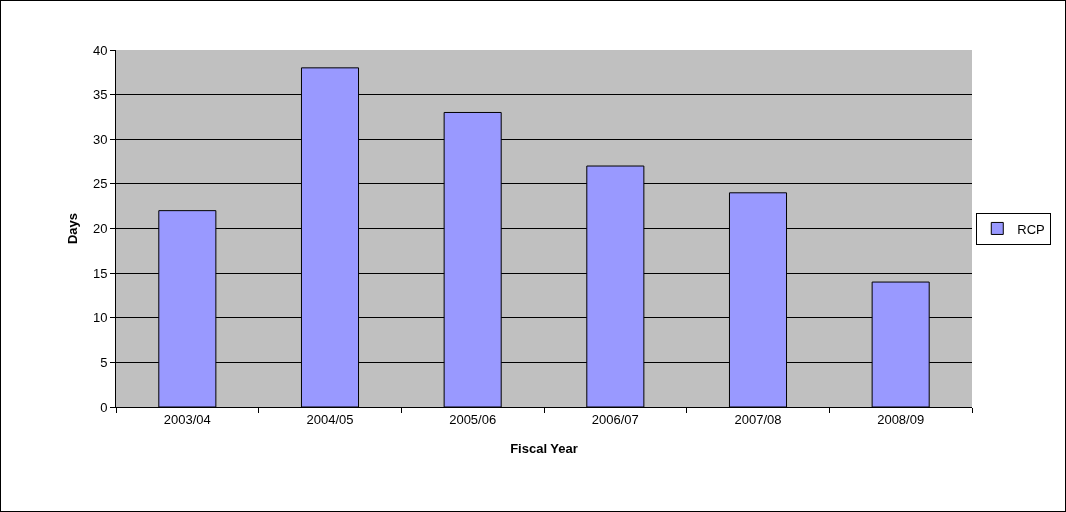 This screenshot has height=512, width=1066. What do you see at coordinates (72, 228) in the screenshot?
I see `y-axis-title: Days` at bounding box center [72, 228].